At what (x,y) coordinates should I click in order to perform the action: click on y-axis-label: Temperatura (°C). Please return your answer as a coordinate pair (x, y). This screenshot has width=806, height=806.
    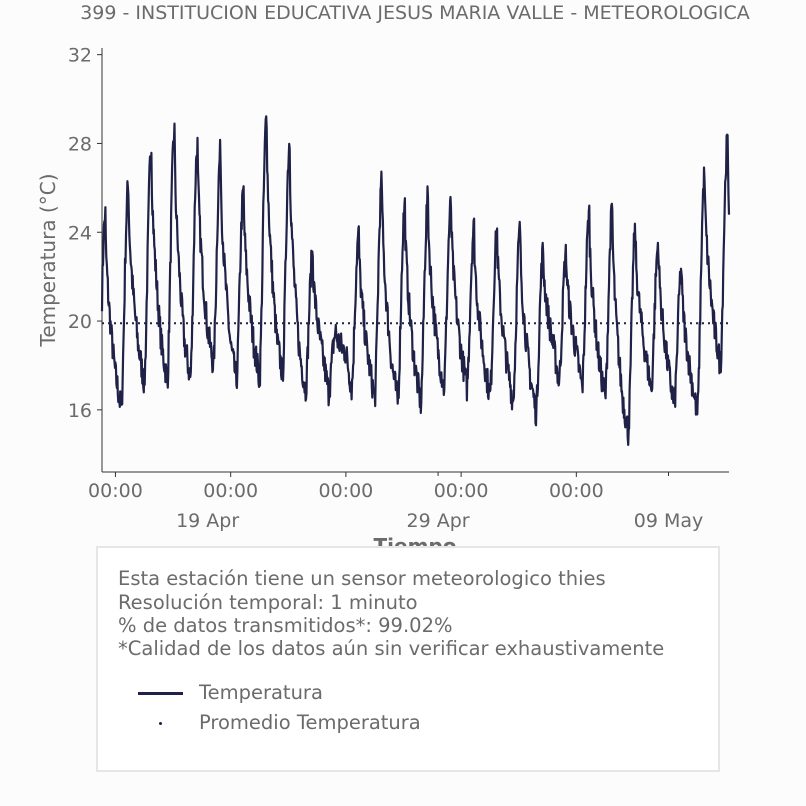
    Looking at the image, I should click on (48, 260).